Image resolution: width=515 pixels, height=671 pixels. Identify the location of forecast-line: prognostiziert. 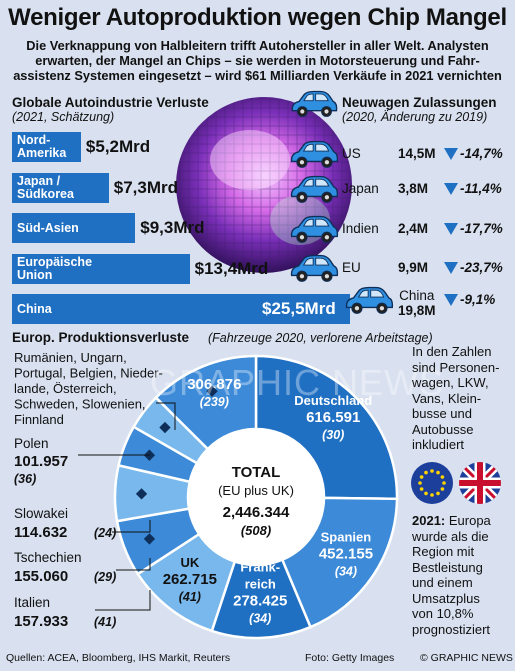
(451, 629).